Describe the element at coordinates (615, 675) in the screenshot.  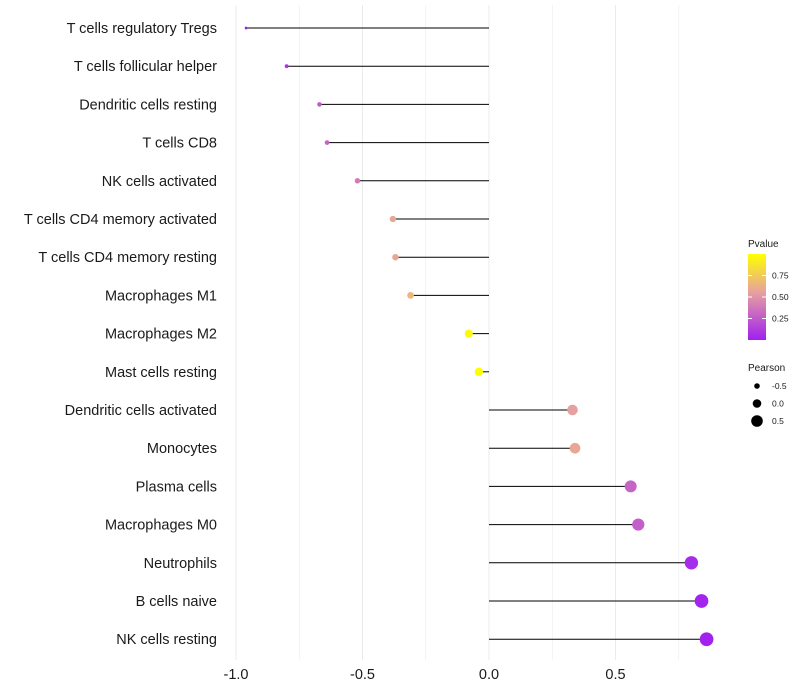
I see `x-tick-label: 0.5` at that location.